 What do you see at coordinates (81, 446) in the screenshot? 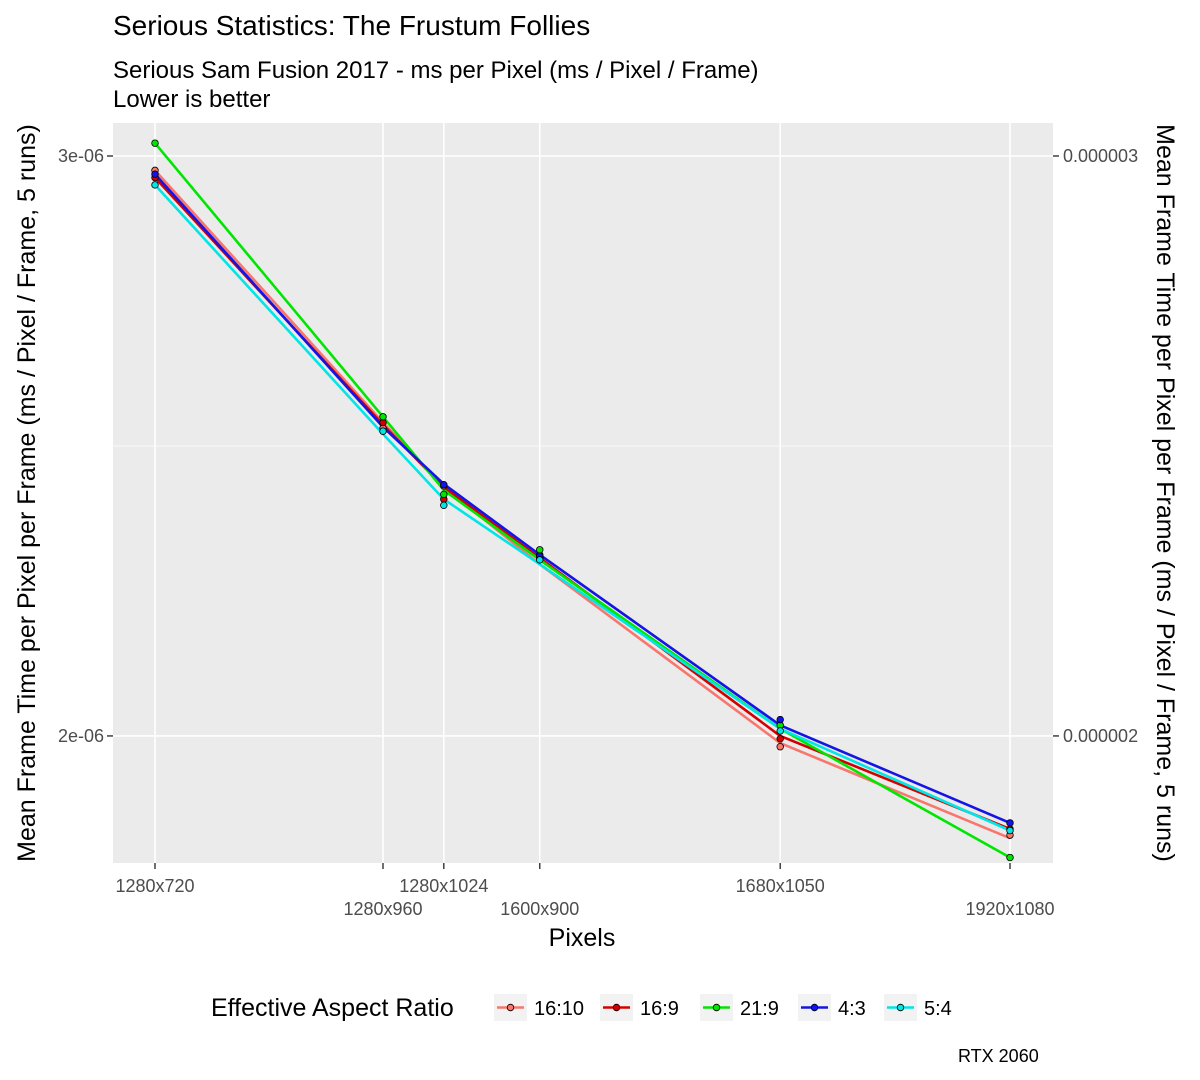
I see `y-tick-labels-left: 2e-06 3e-06` at bounding box center [81, 446].